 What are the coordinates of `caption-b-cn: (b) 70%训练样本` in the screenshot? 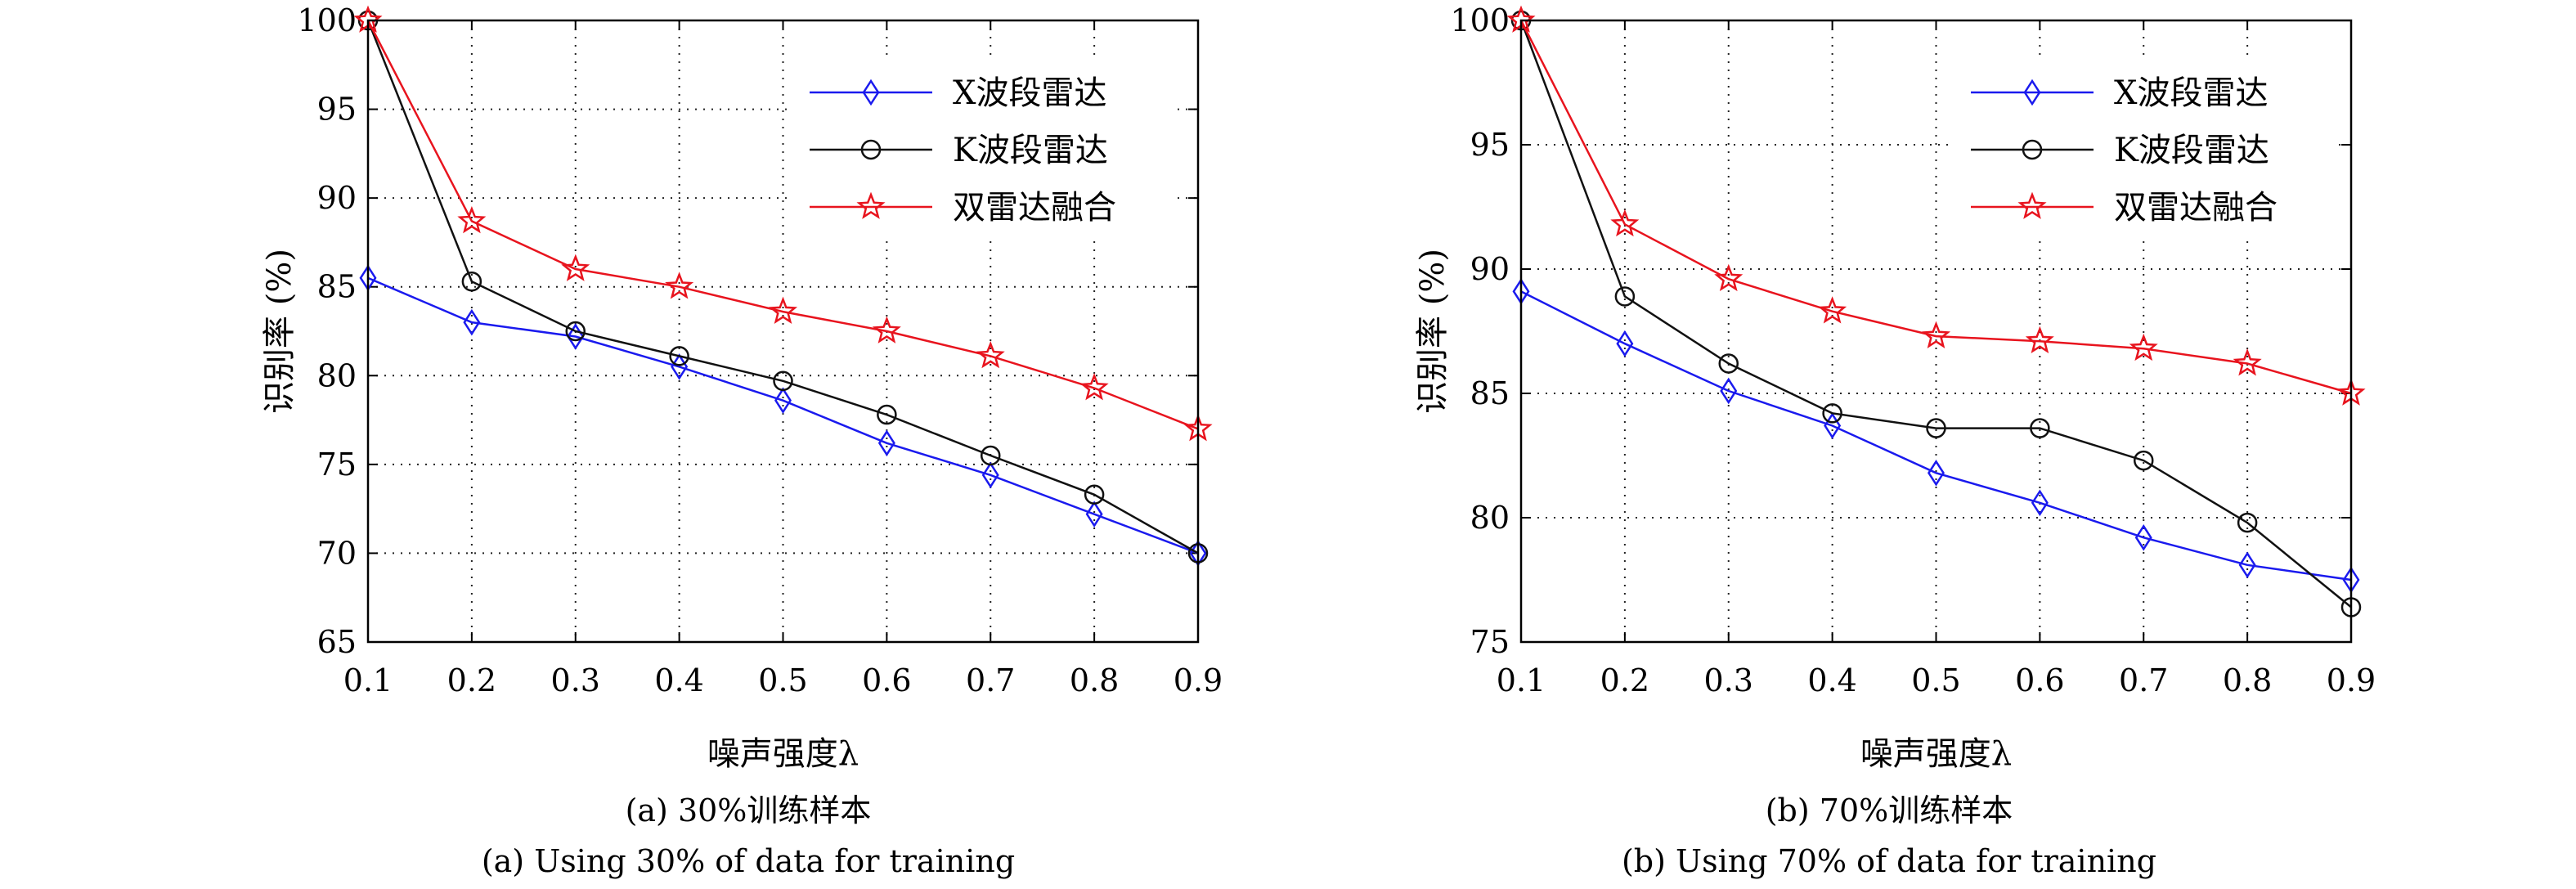 It's located at (1889, 810).